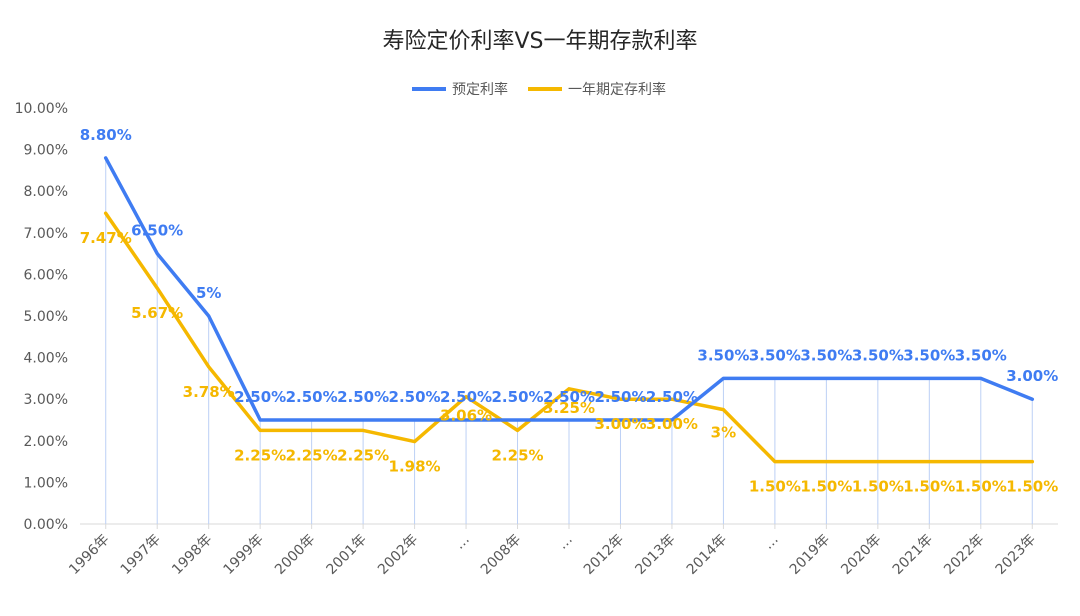 Image resolution: width=1080 pixels, height=616 pixels. Describe the element at coordinates (46, 234) in the screenshot. I see `y-tick-label: 7.00%` at that location.